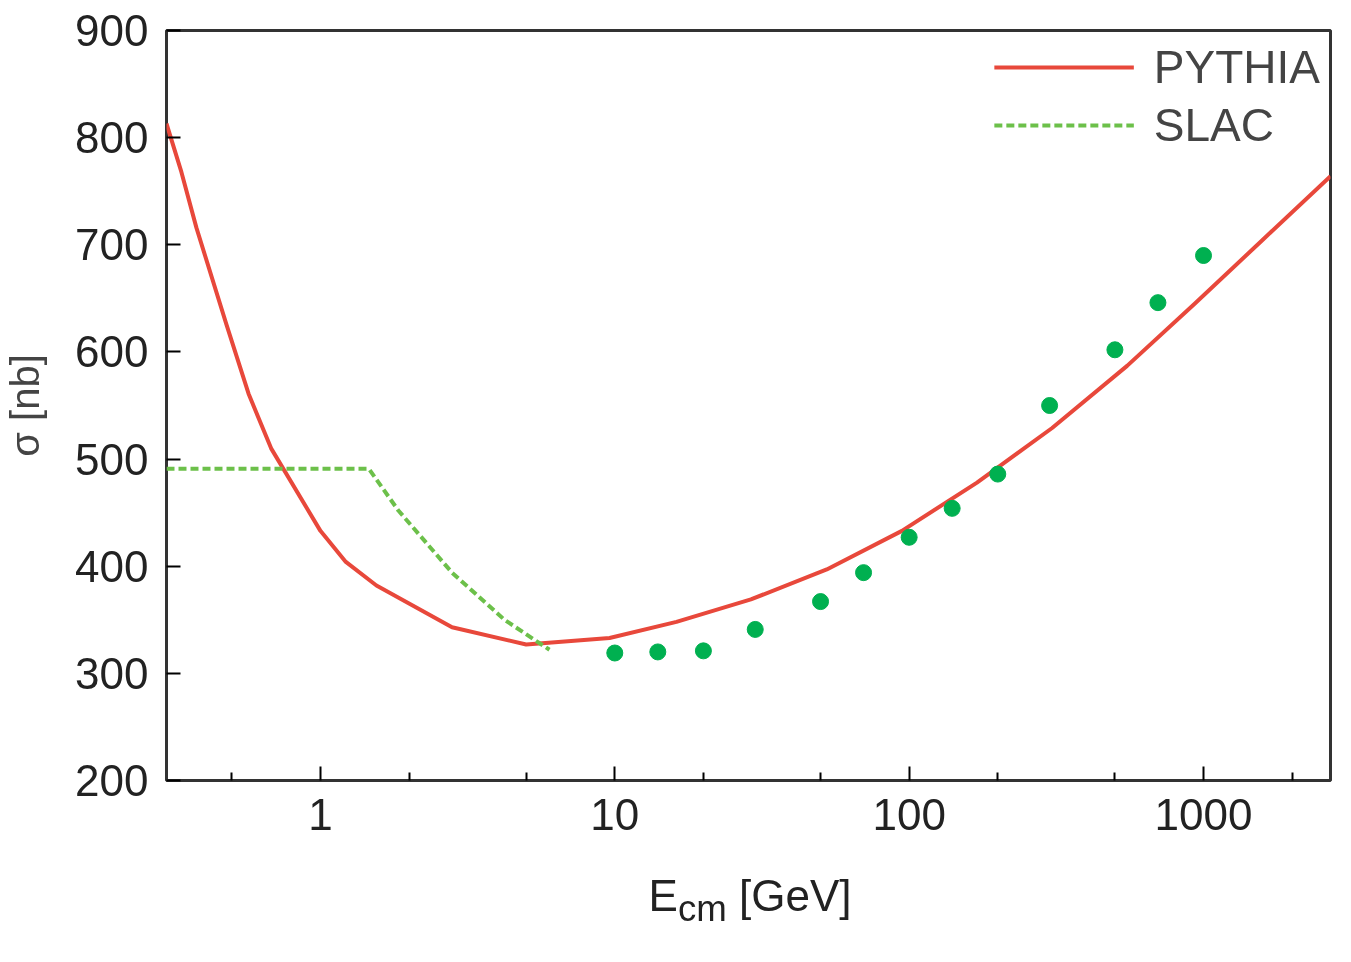 This screenshot has width=1351, height=962. What do you see at coordinates (112, 138) in the screenshot?
I see `y-tick-label: 800` at bounding box center [112, 138].